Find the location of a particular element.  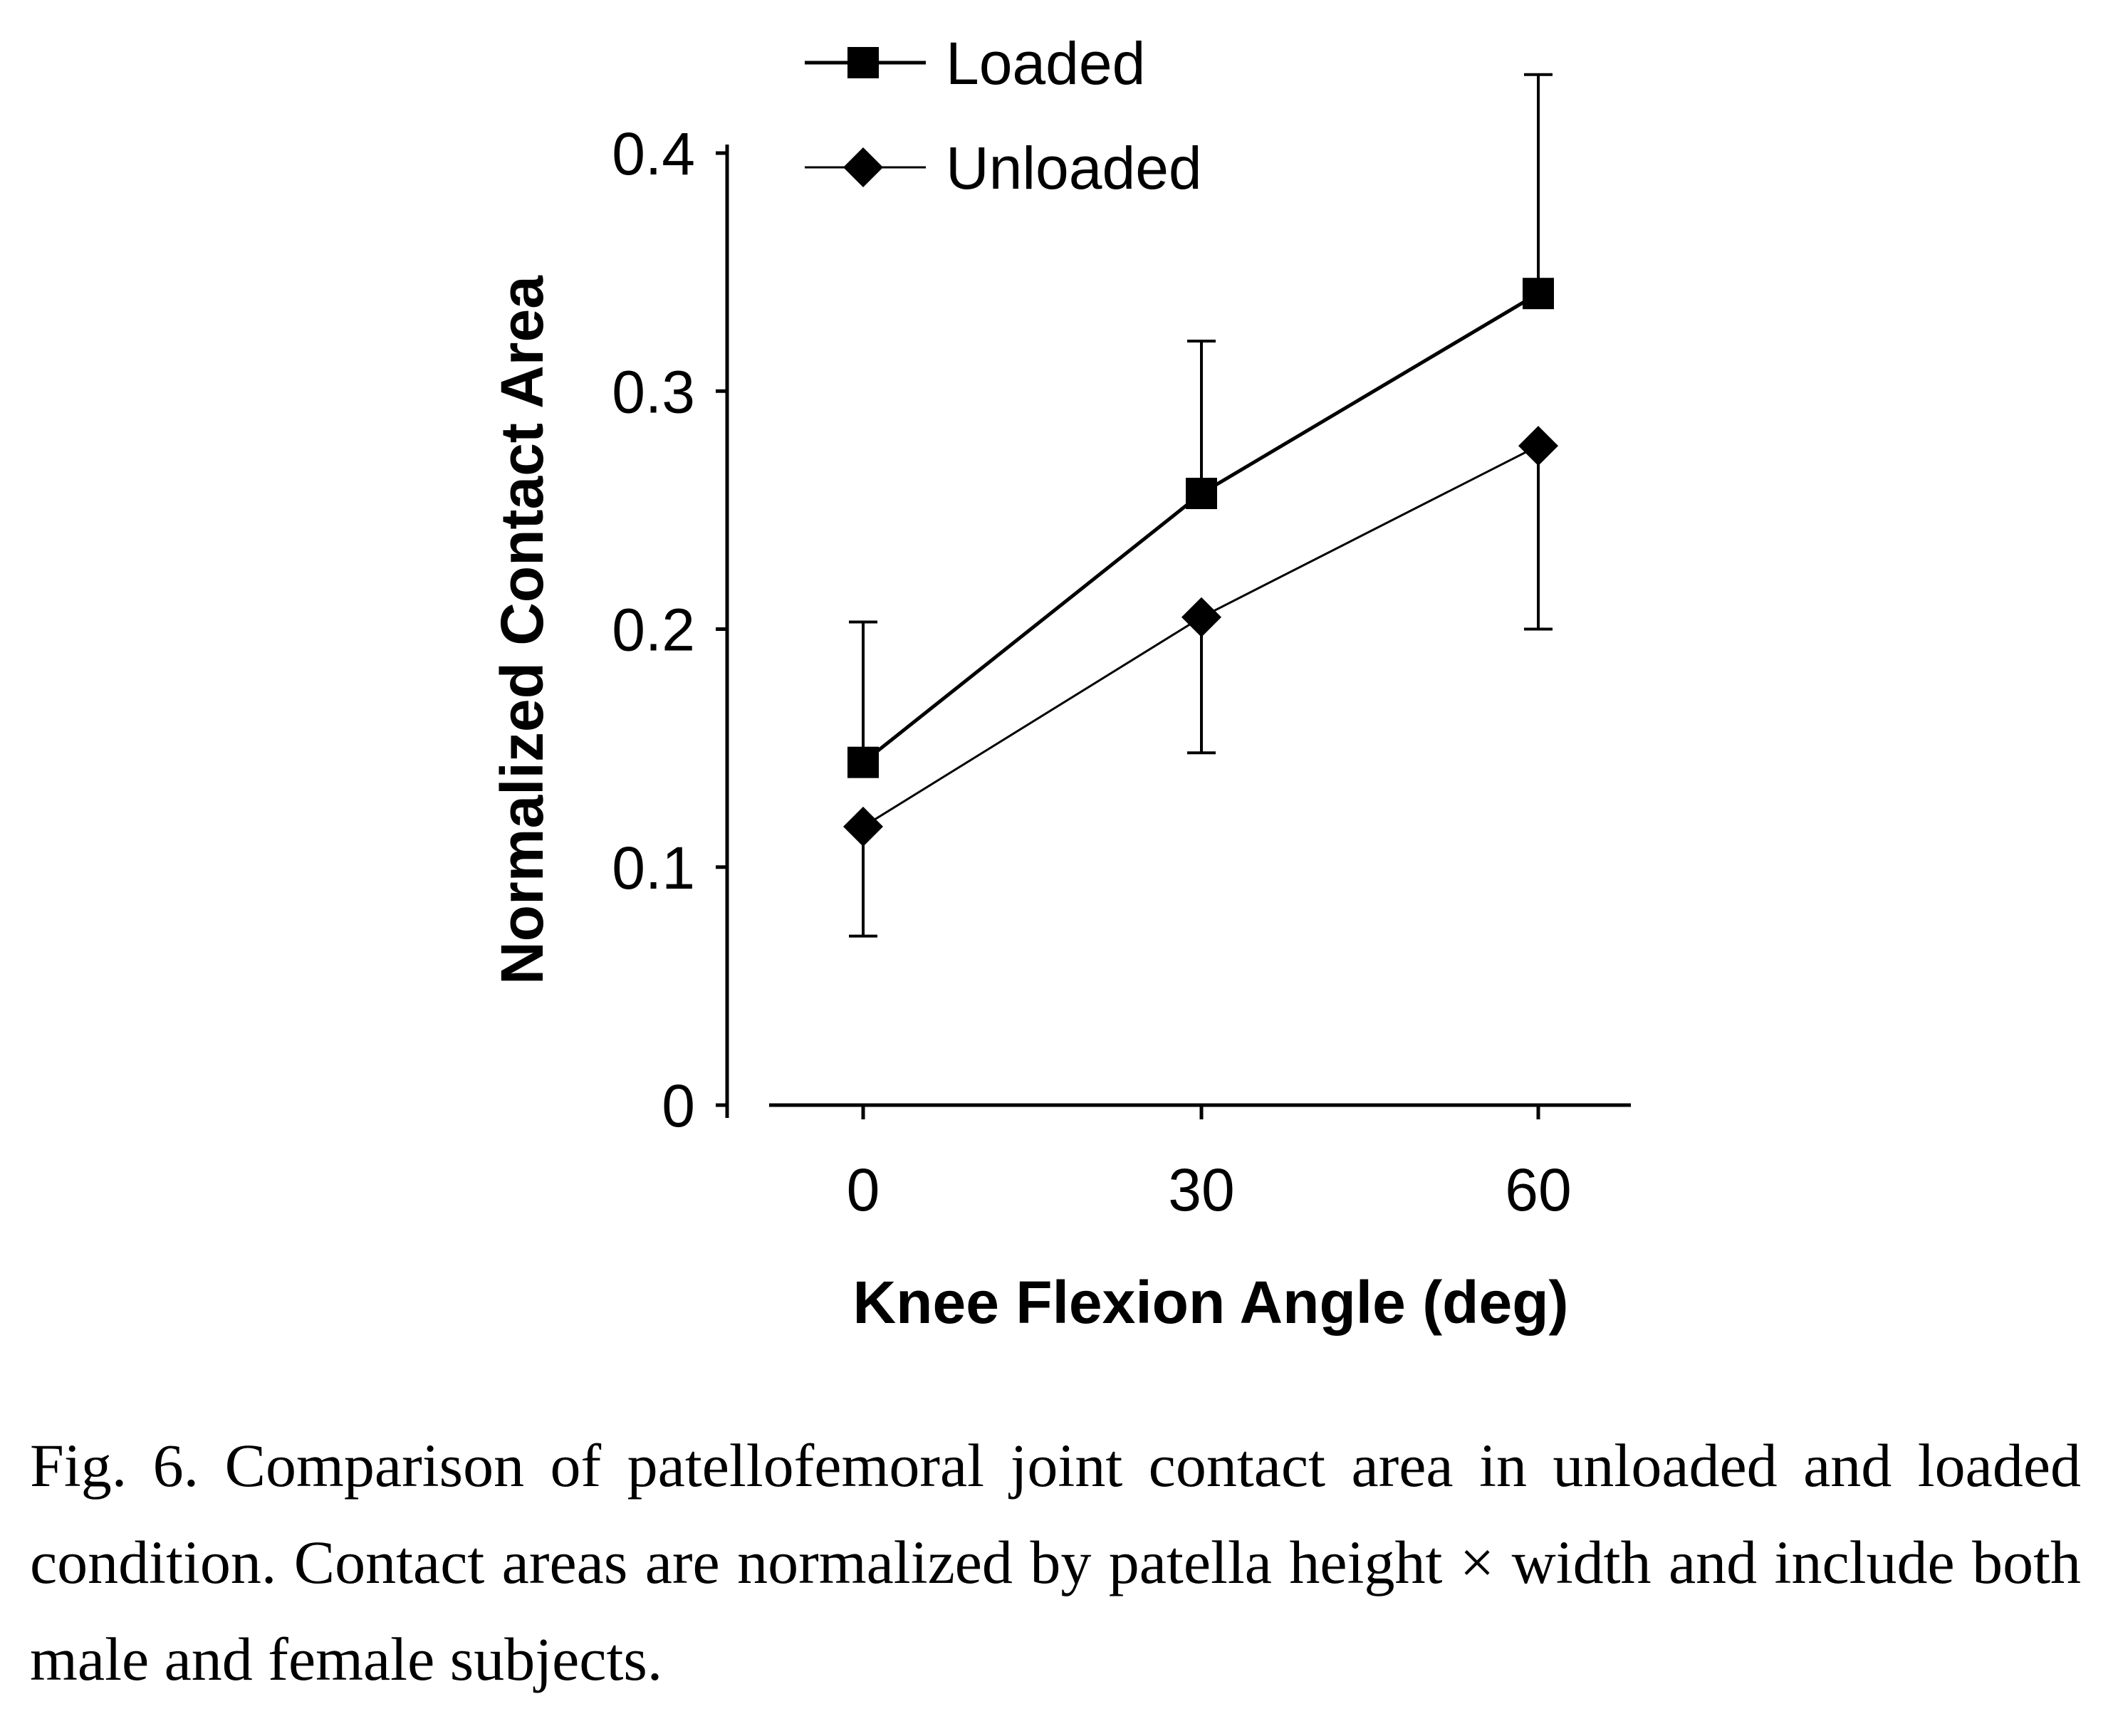

y-axis-title: Normalized Contact Area is located at coordinates (522, 630).